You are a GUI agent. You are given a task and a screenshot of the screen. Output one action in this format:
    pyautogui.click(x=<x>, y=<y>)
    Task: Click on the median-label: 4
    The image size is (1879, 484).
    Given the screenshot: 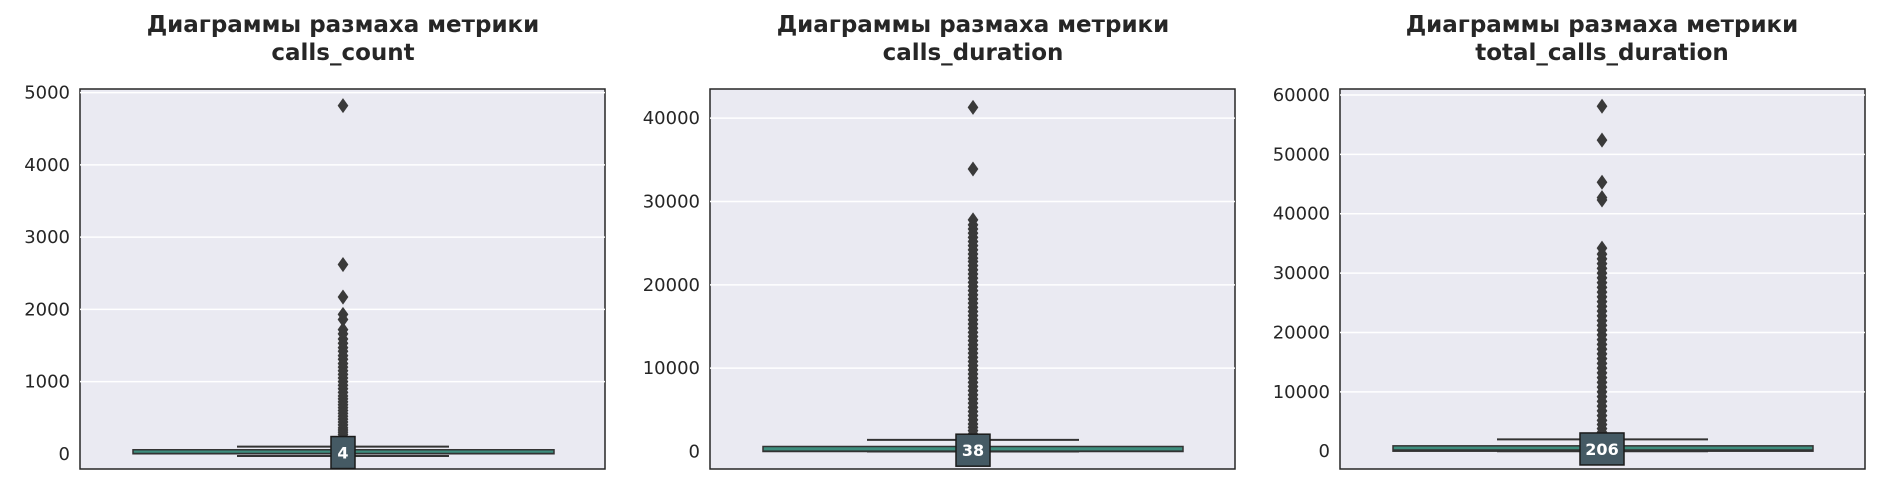 What is the action you would take?
    pyautogui.click(x=342, y=453)
    